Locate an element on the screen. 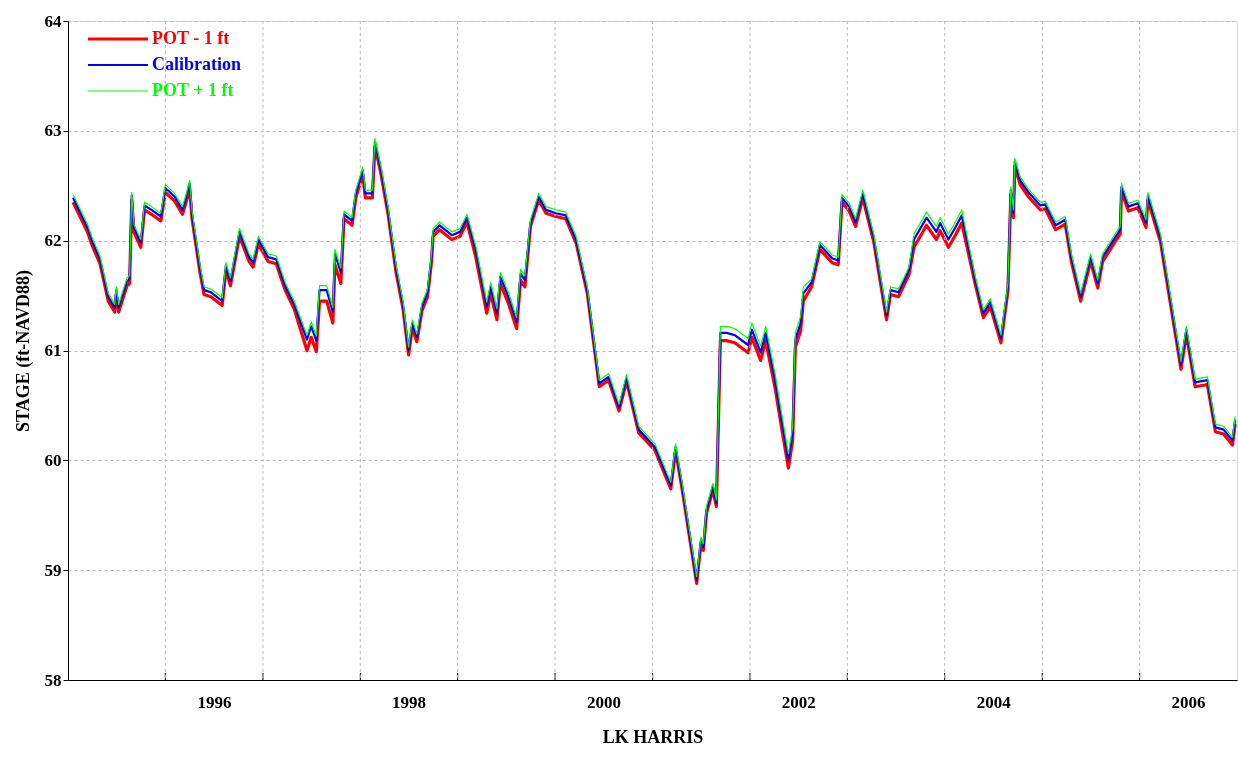  y-tick-label: 58 is located at coordinates (53, 680).